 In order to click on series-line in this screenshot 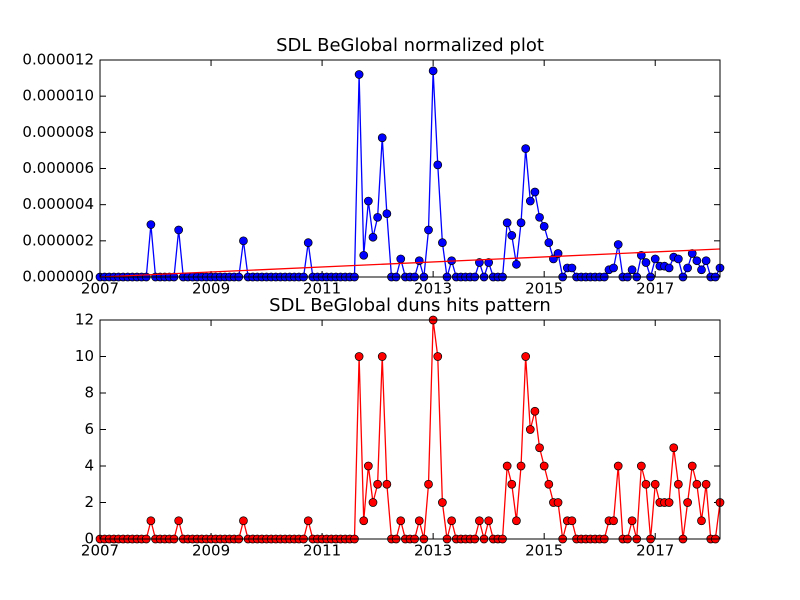, I will do `click(410, 263)`.